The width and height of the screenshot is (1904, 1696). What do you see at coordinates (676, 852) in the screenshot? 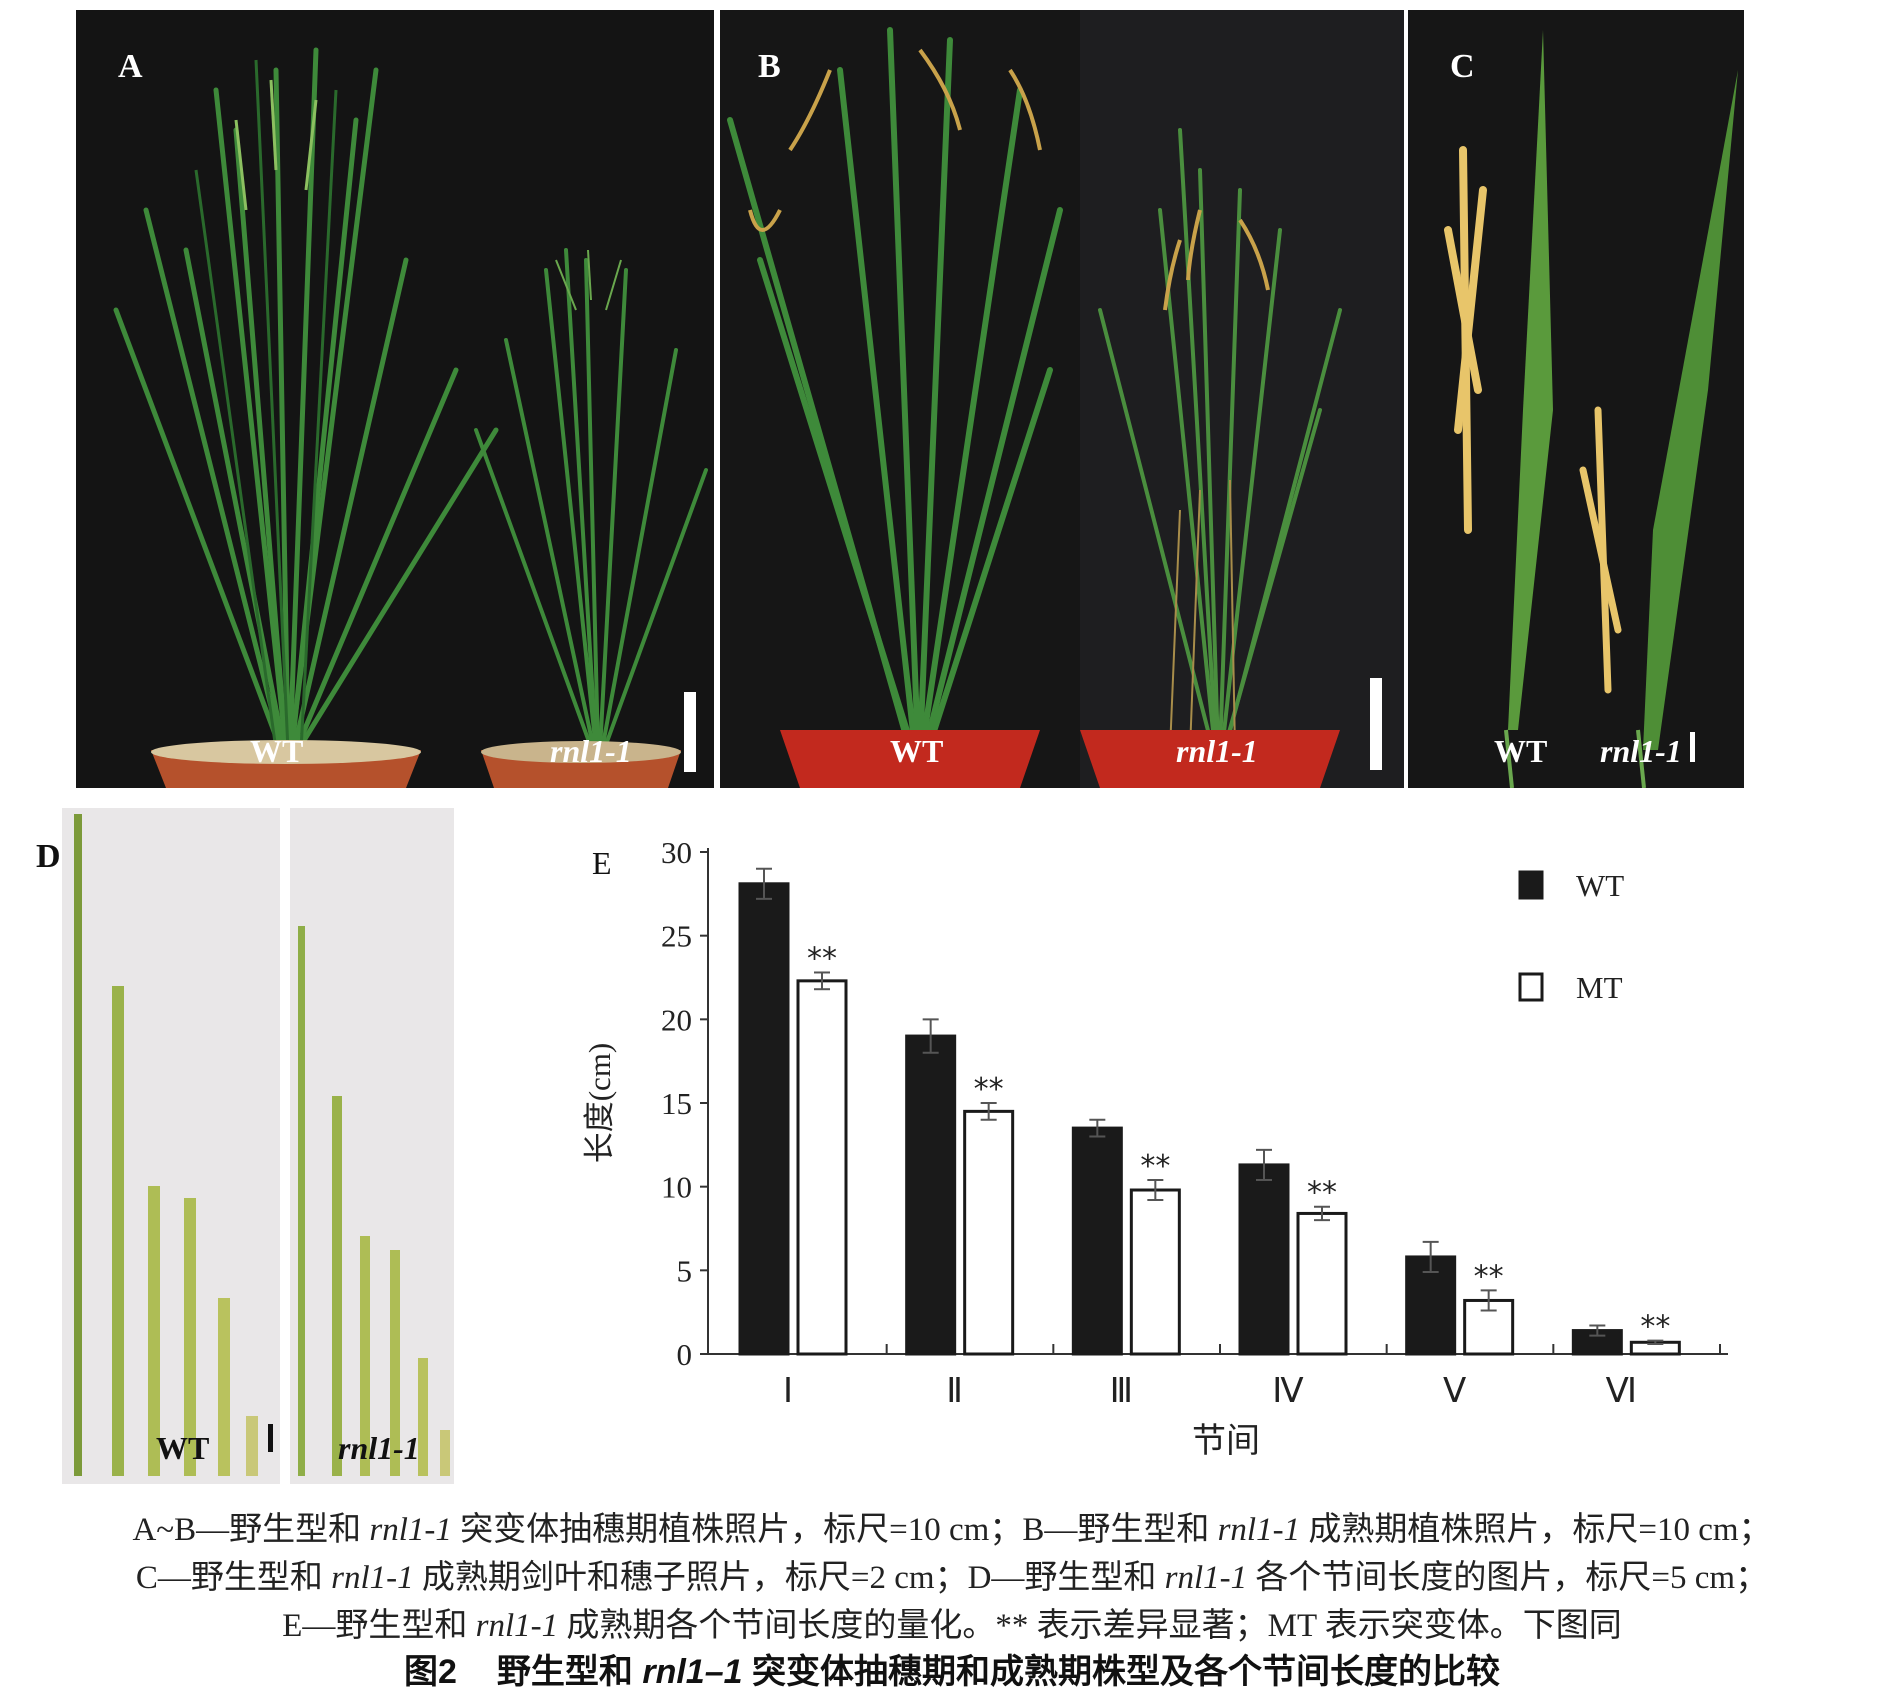
I see `y-tick-label: 30` at bounding box center [676, 852].